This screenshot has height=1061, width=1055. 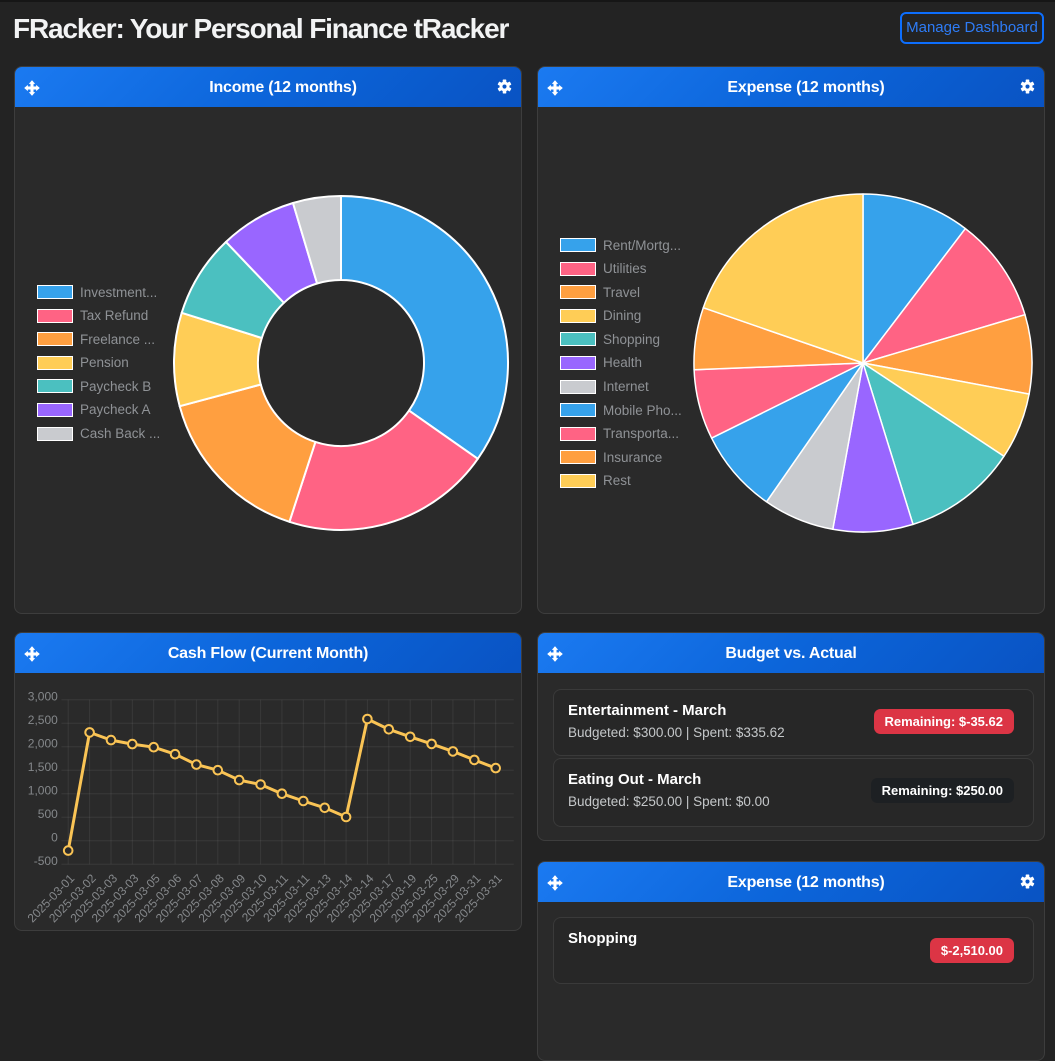 What do you see at coordinates (54, 838) in the screenshot?
I see `svg-text: 0` at bounding box center [54, 838].